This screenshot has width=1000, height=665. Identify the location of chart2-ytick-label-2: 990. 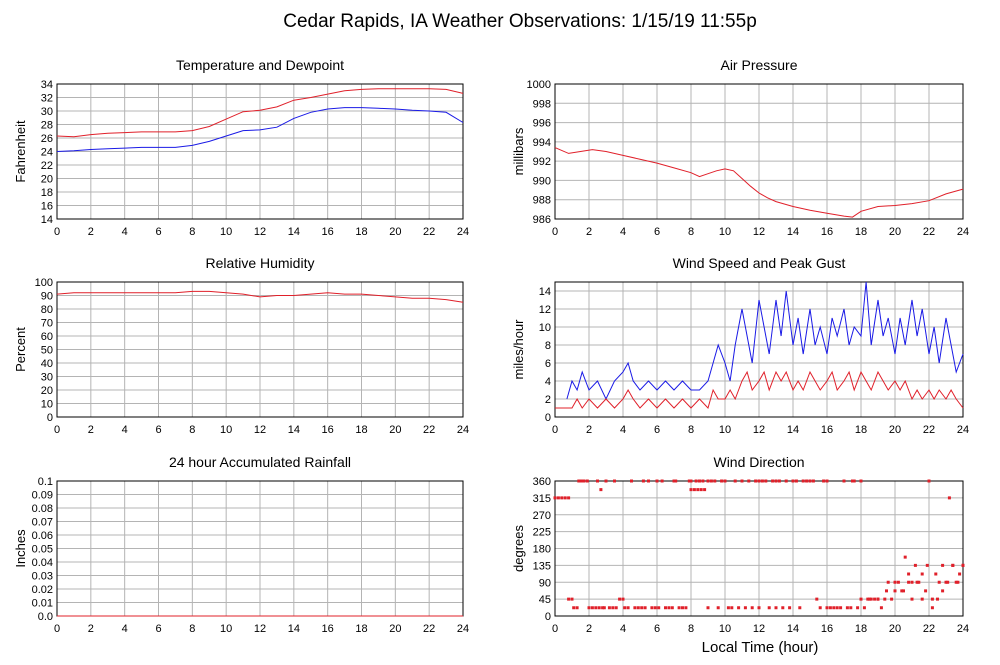
(542, 181).